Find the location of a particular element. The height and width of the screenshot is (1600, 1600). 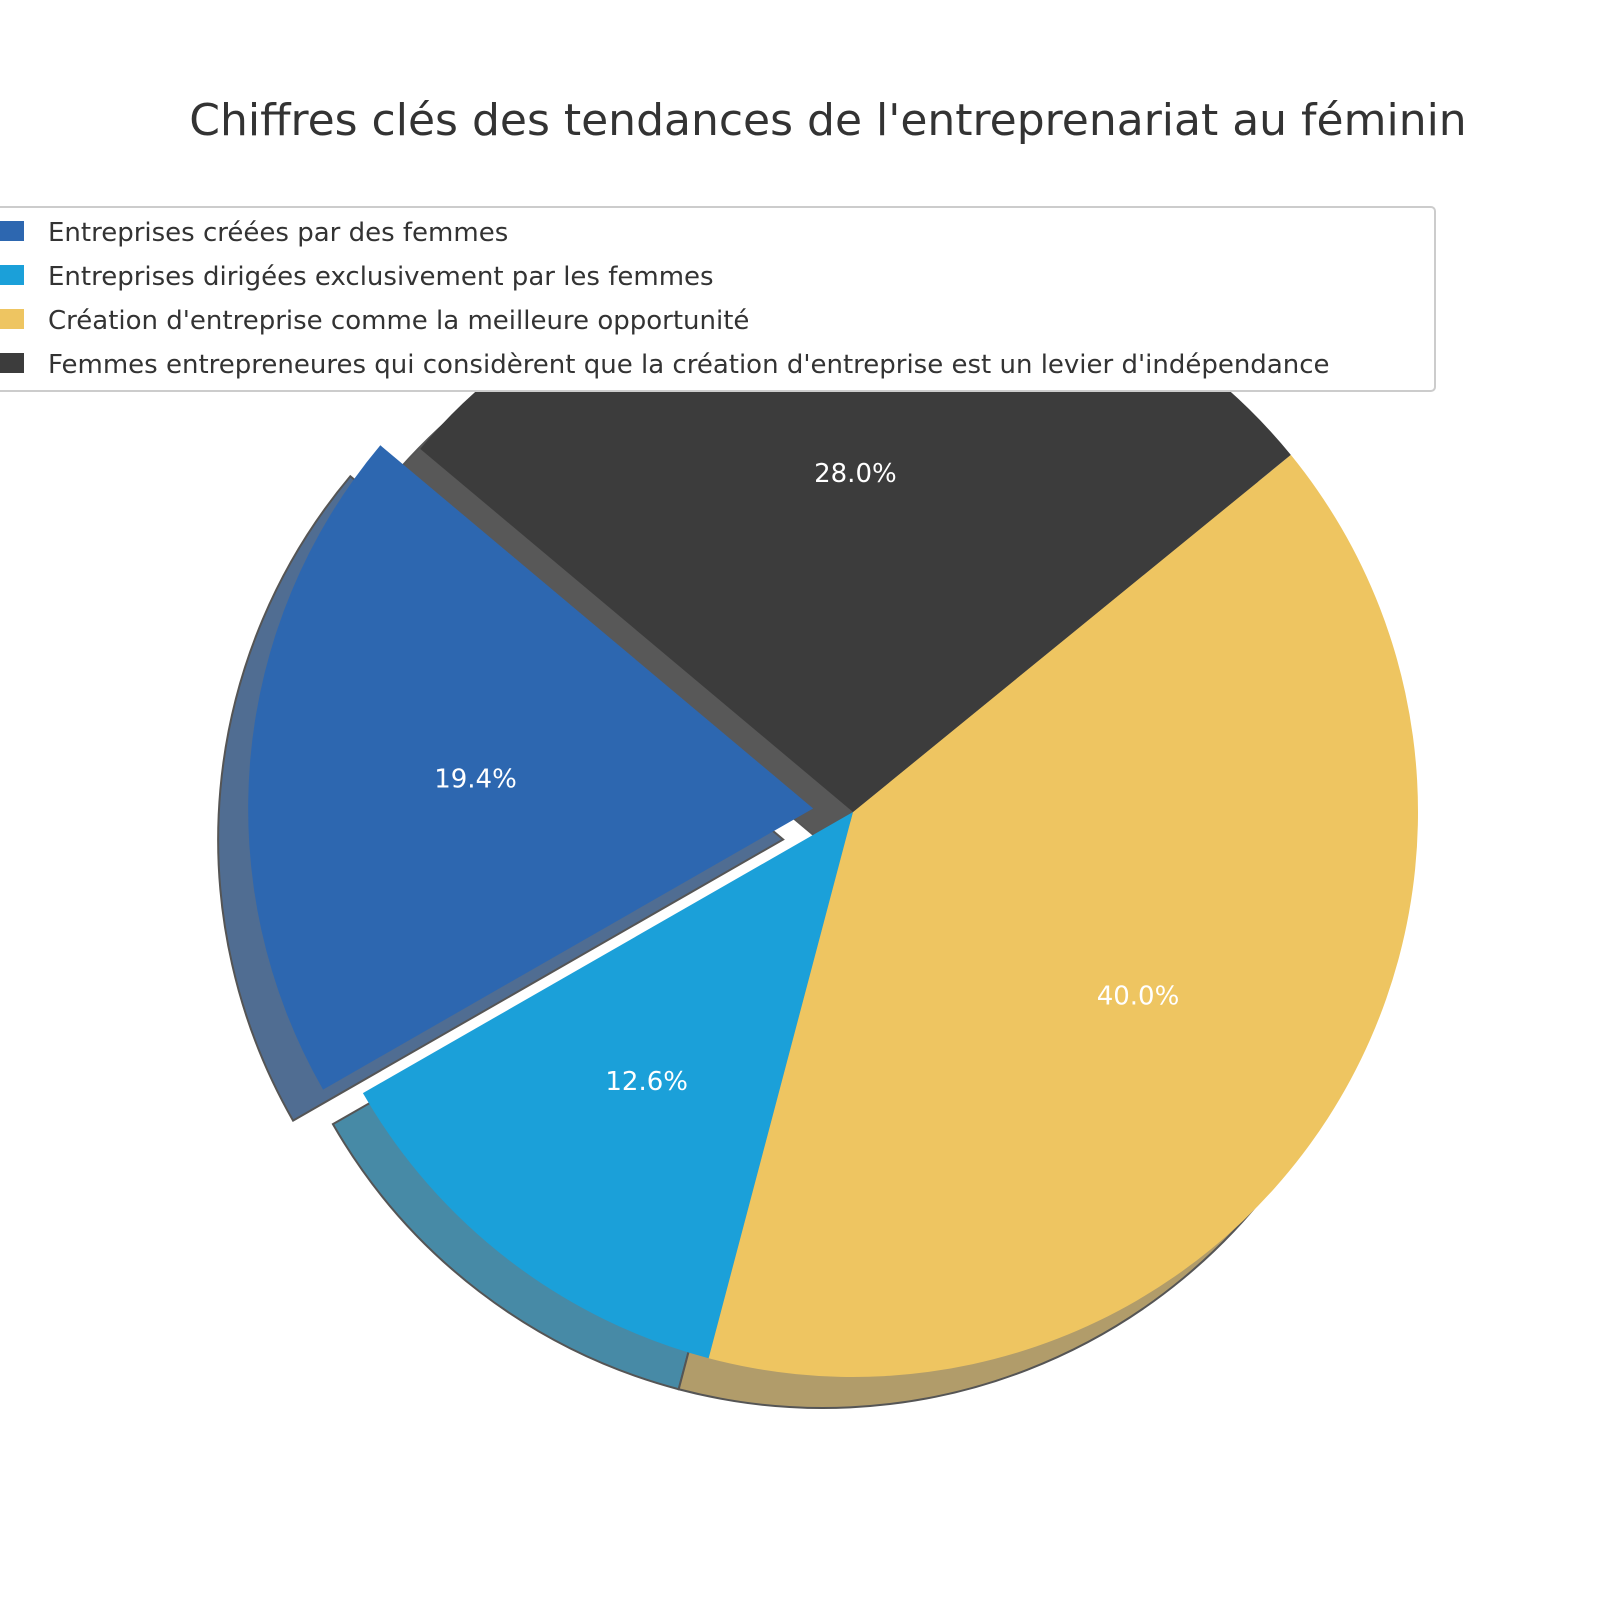

slice-percent-label: 40.0% is located at coordinates (1138, 997).